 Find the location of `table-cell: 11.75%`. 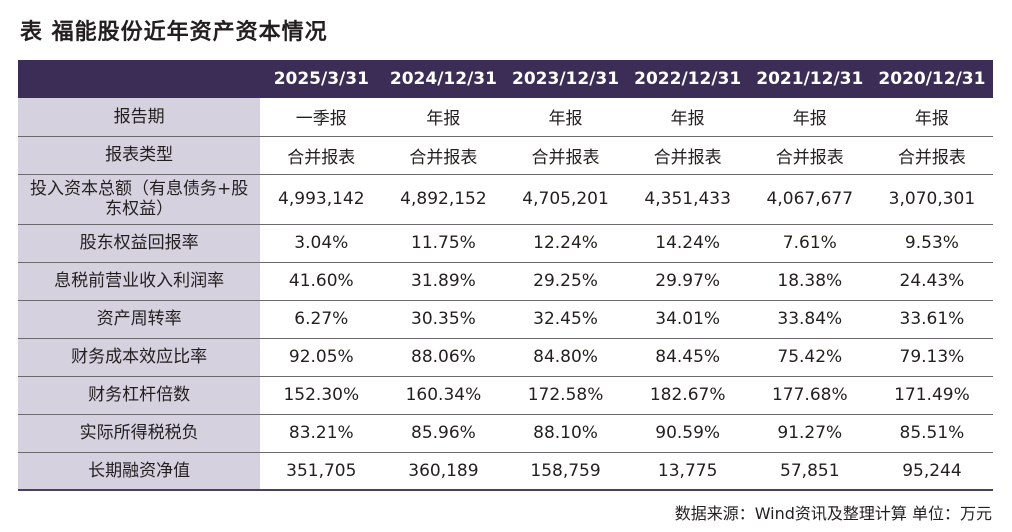

table-cell: 11.75% is located at coordinates (443, 243).